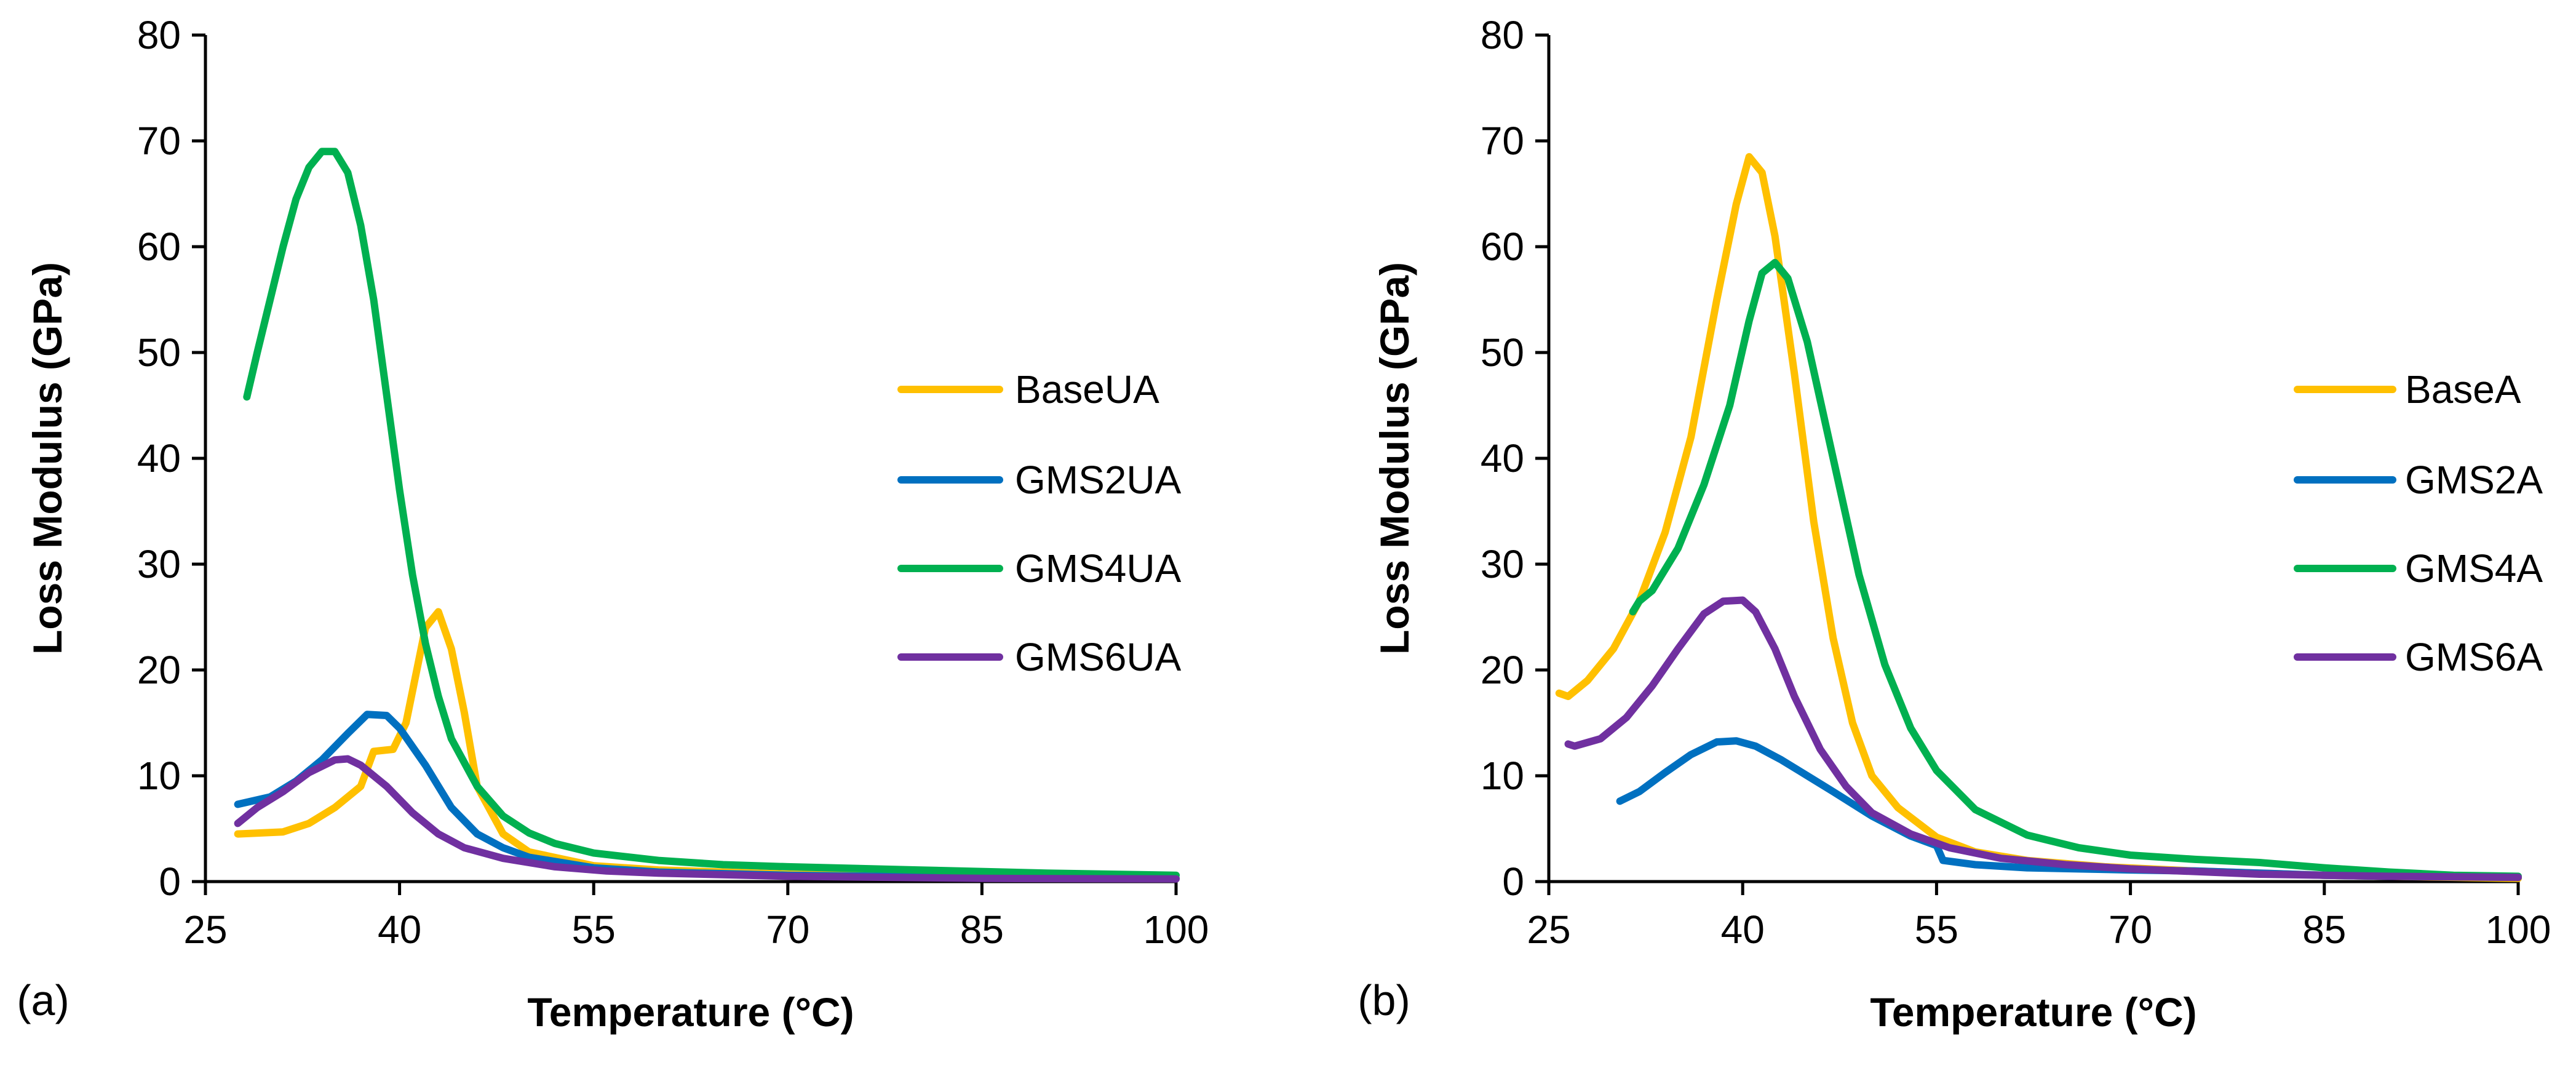  What do you see at coordinates (1384, 1000) in the screenshot?
I see `panel-label: (b)` at bounding box center [1384, 1000].